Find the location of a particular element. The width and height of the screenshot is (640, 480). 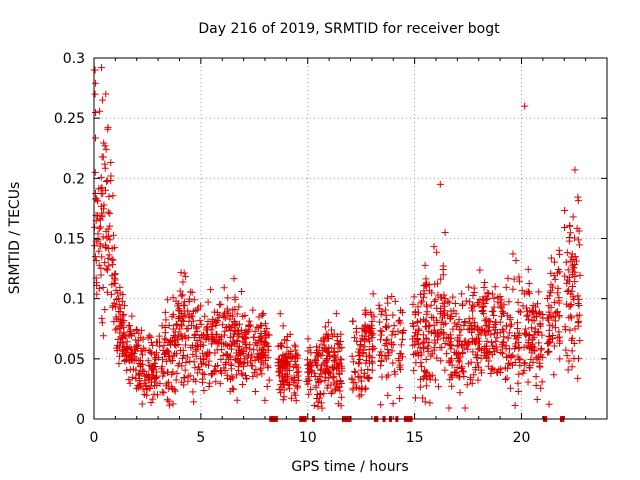

y-tick-label: 0.05 is located at coordinates (69, 360).